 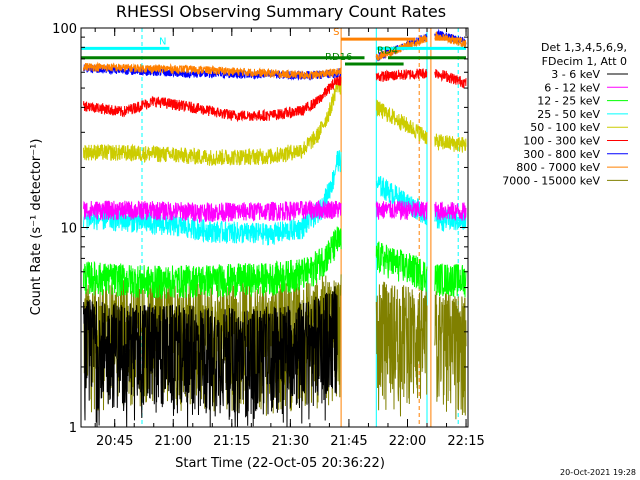 What do you see at coordinates (73, 428) in the screenshot?
I see `y-tick-label: 1` at bounding box center [73, 428].